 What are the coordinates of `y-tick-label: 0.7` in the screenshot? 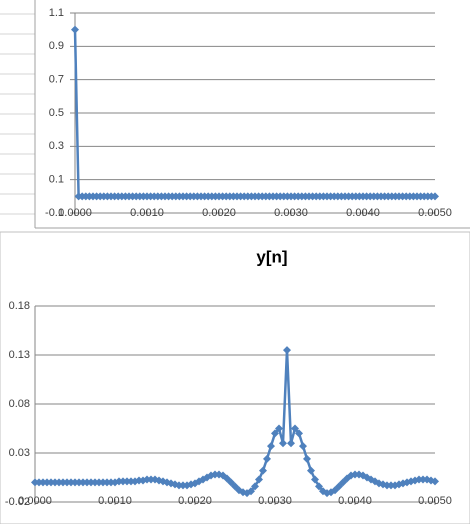 It's located at (56, 80).